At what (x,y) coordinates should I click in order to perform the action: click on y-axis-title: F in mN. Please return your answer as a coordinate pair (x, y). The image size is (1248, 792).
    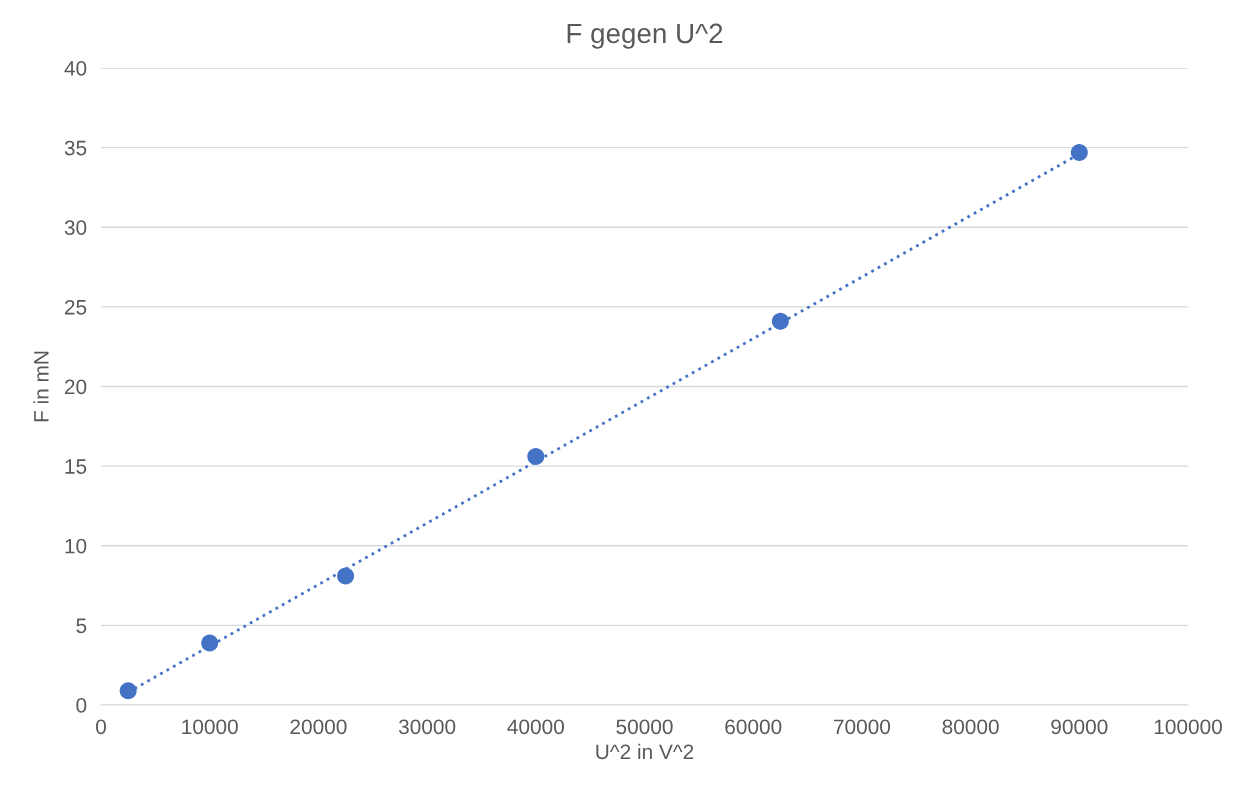
    Looking at the image, I should click on (41, 386).